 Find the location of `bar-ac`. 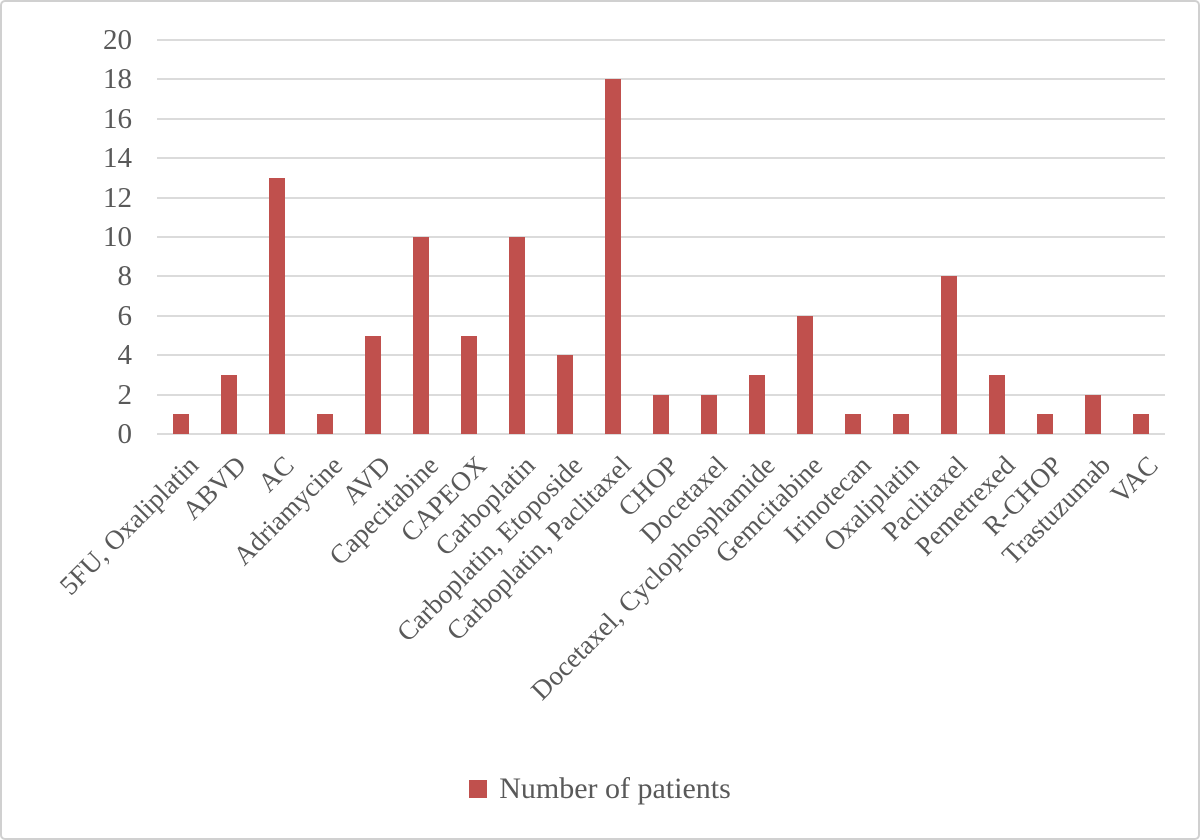

bar-ac is located at coordinates (277, 305).